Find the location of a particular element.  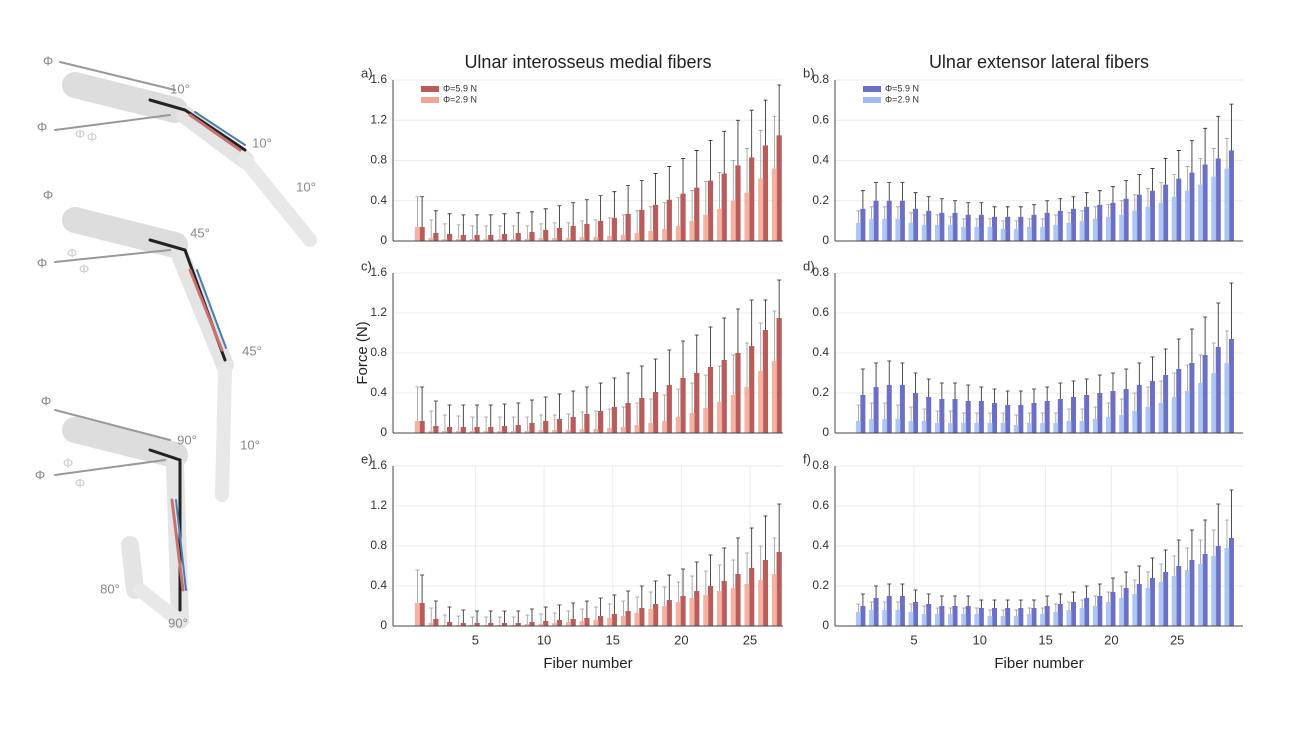

y-tick-label: 0.2 is located at coordinates (820, 392).